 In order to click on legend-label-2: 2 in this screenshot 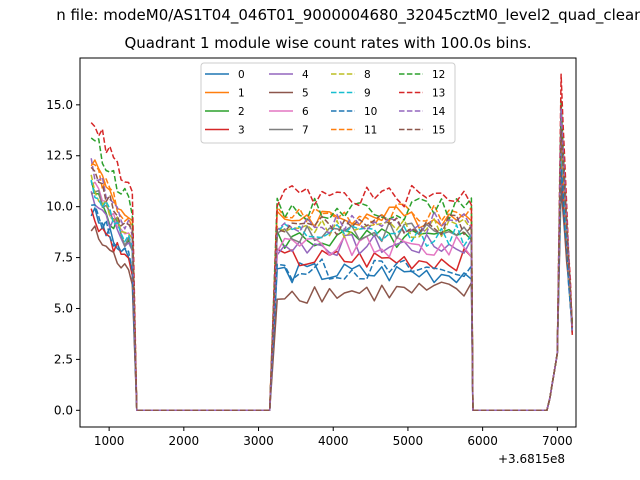, I will do `click(241, 112)`.